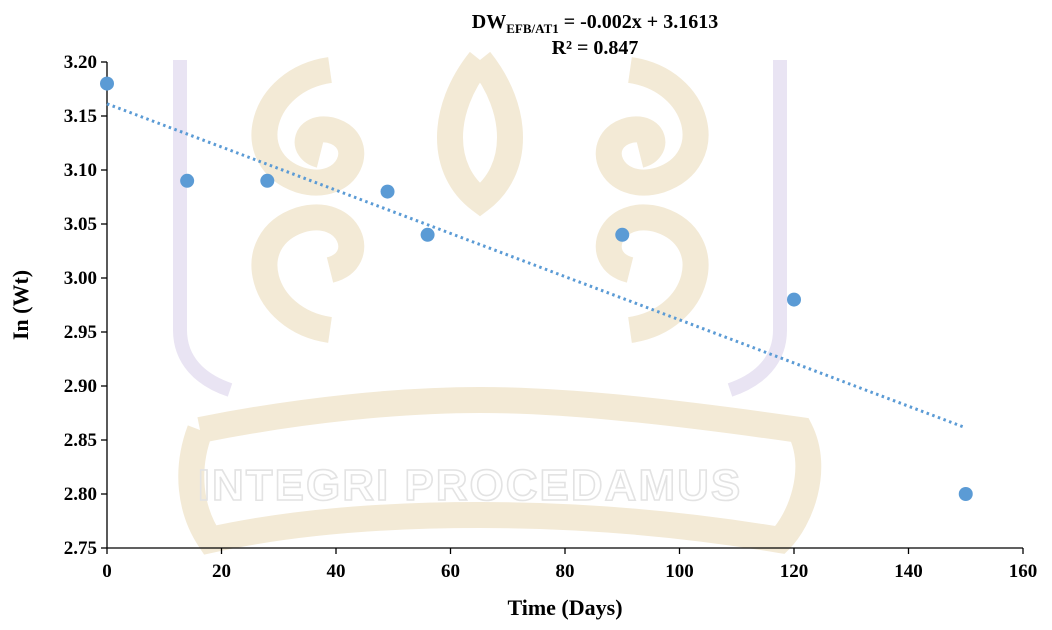 Image resolution: width=1052 pixels, height=630 pixels. What do you see at coordinates (80, 278) in the screenshot?
I see `y-tick-label: 3.00` at bounding box center [80, 278].